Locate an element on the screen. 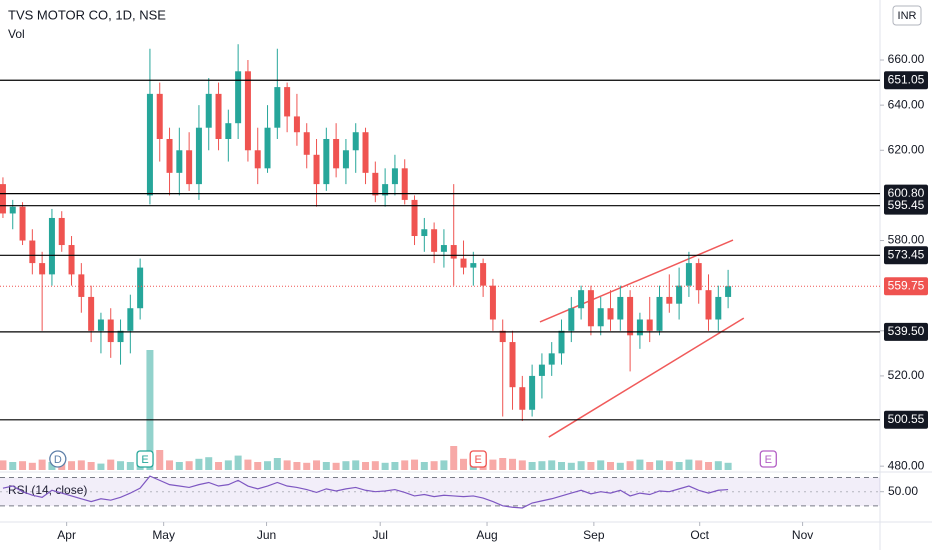 The image size is (932, 550). x-tick-label: Jun is located at coordinates (266, 535).